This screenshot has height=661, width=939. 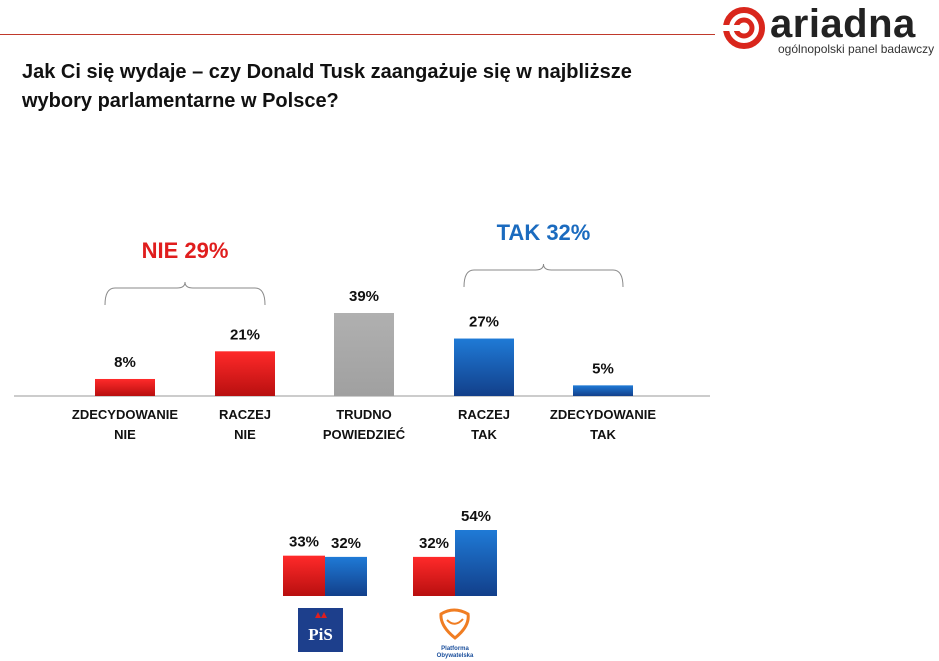 I want to click on bar-value-label-0: 8%, so click(x=125, y=362).